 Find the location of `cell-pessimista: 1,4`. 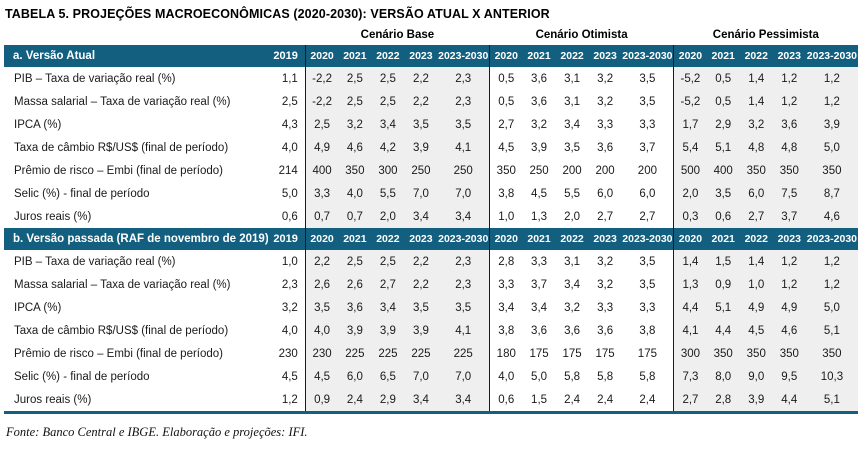

cell-pessimista: 1,4 is located at coordinates (690, 261).